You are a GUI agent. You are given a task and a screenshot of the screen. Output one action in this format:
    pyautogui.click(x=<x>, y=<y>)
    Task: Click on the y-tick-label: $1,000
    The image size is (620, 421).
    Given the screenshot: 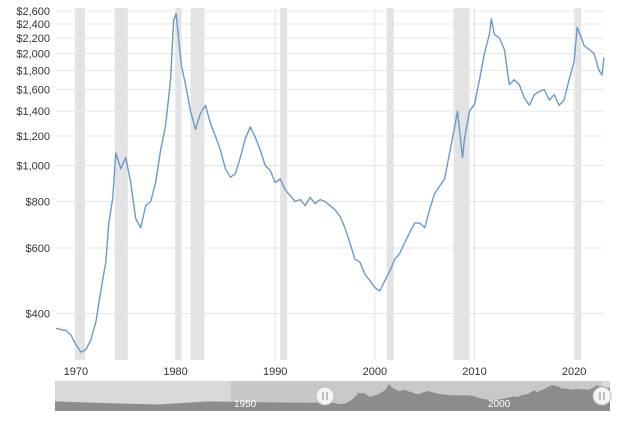 What is the action you would take?
    pyautogui.click(x=33, y=166)
    